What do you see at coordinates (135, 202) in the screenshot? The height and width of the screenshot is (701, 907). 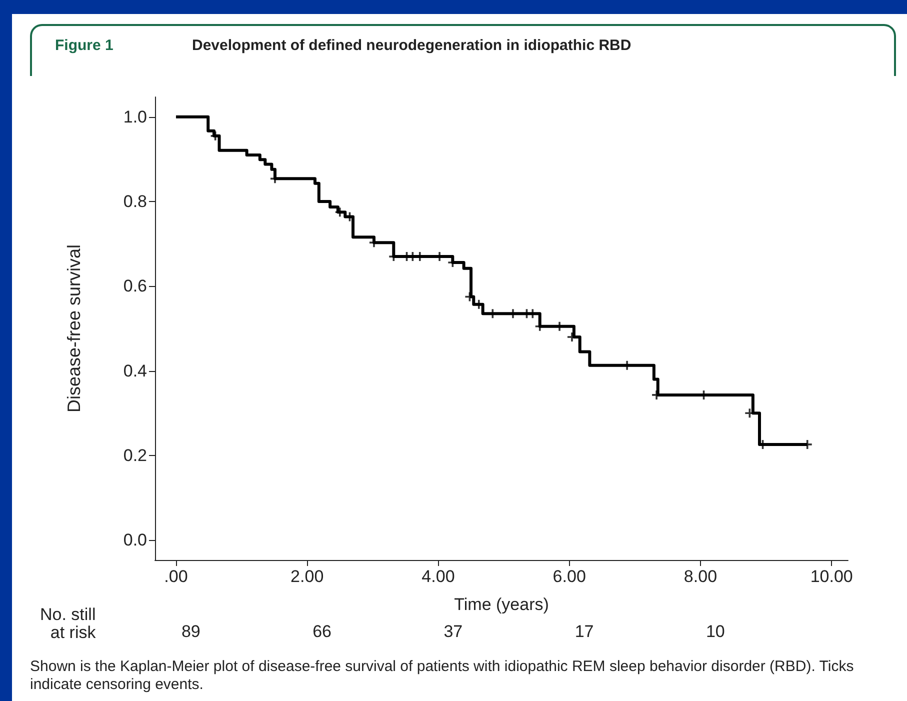 I see `y-tick-label: 0.8` at bounding box center [135, 202].